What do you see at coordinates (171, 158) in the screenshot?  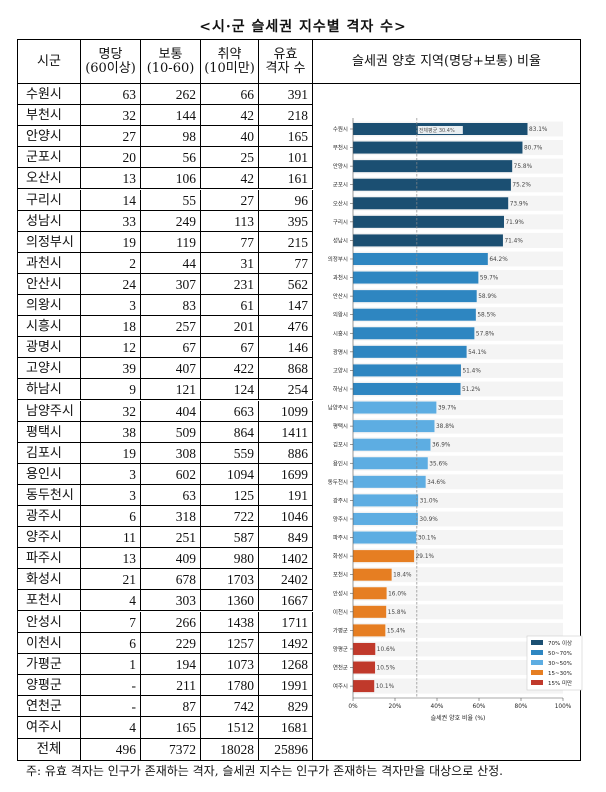 I see `cell-normal: 56` at bounding box center [171, 158].